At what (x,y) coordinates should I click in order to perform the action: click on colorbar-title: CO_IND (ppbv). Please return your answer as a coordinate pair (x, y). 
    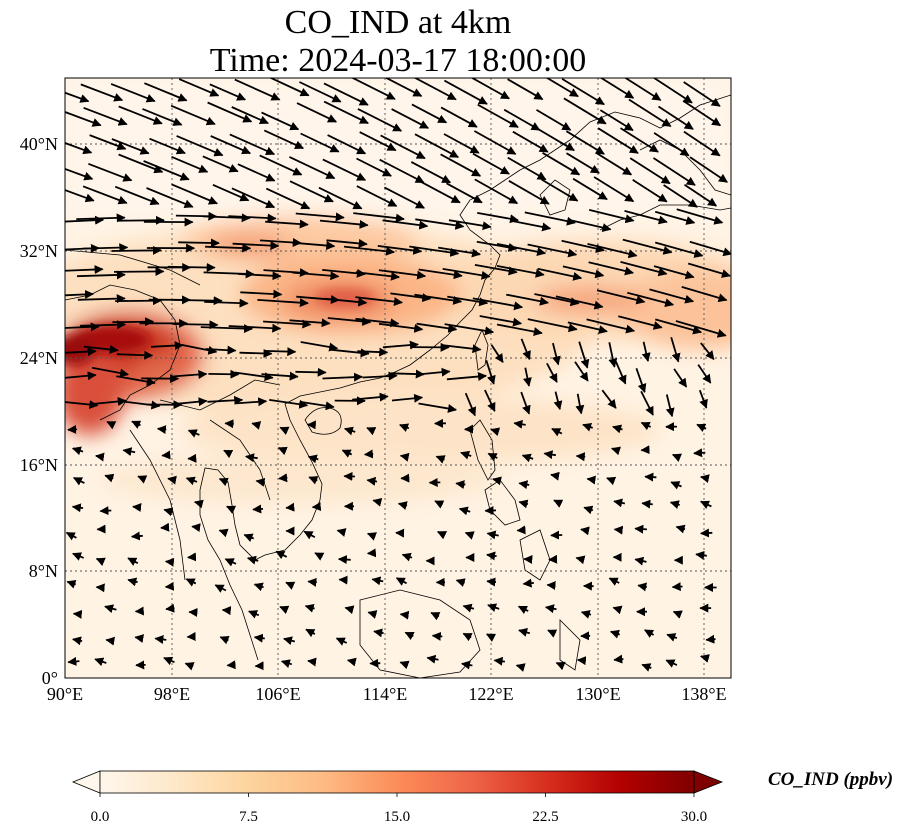
    Looking at the image, I should click on (831, 779).